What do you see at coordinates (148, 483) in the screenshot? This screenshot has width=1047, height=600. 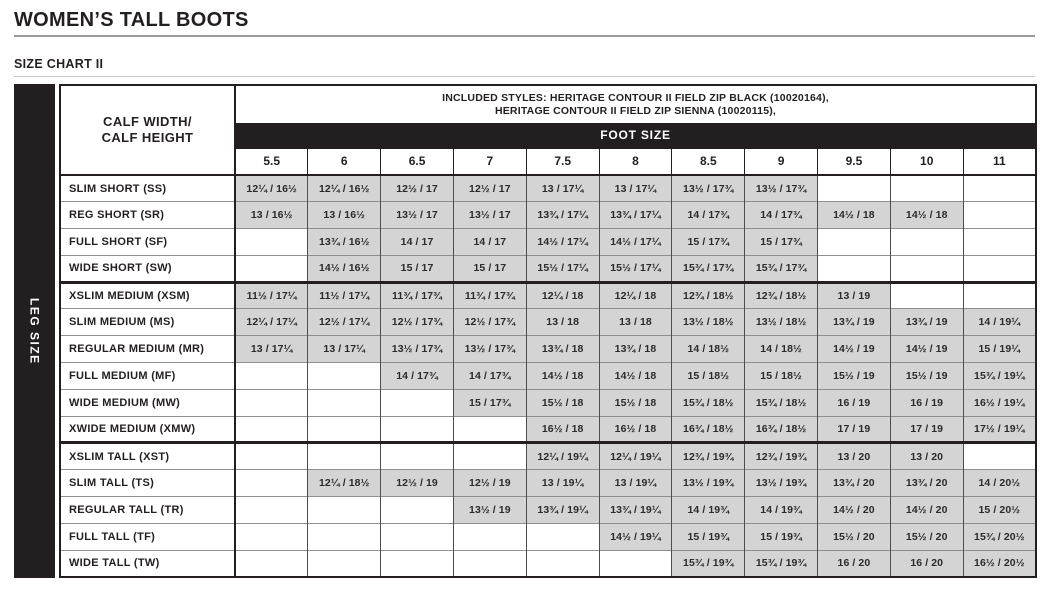 I see `row-label: SLIM TALL (TS)` at bounding box center [148, 483].